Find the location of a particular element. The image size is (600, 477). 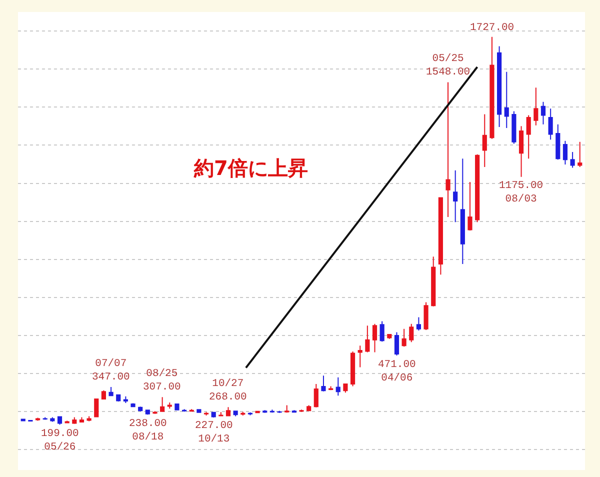

annotation: 07/07 347.00 is located at coordinates (111, 371).